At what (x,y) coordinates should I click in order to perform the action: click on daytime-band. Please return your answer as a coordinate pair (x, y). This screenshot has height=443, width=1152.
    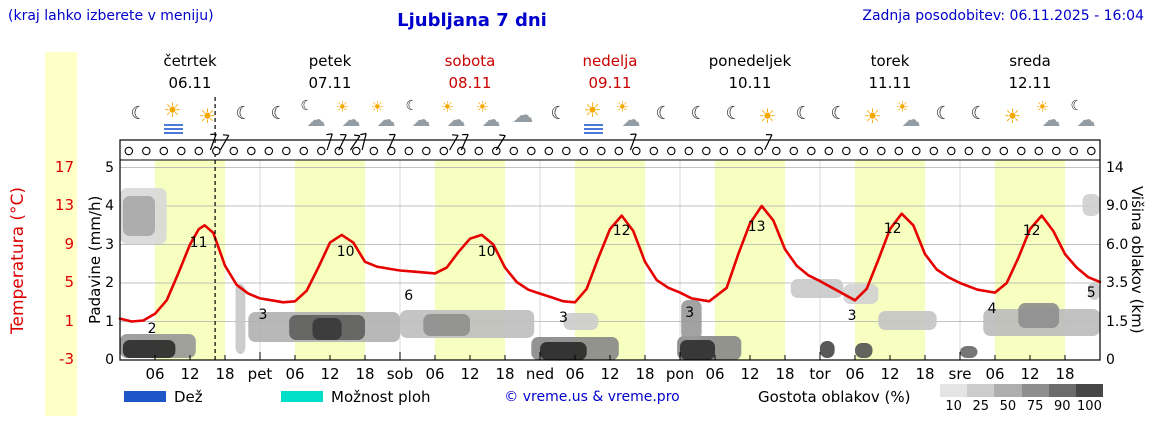
    Looking at the image, I should click on (750, 260).